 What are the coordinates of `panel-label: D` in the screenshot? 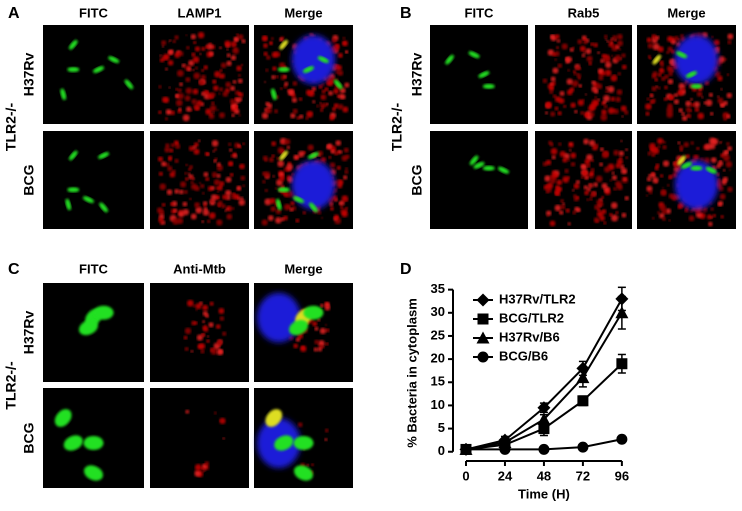 It's located at (406, 269).